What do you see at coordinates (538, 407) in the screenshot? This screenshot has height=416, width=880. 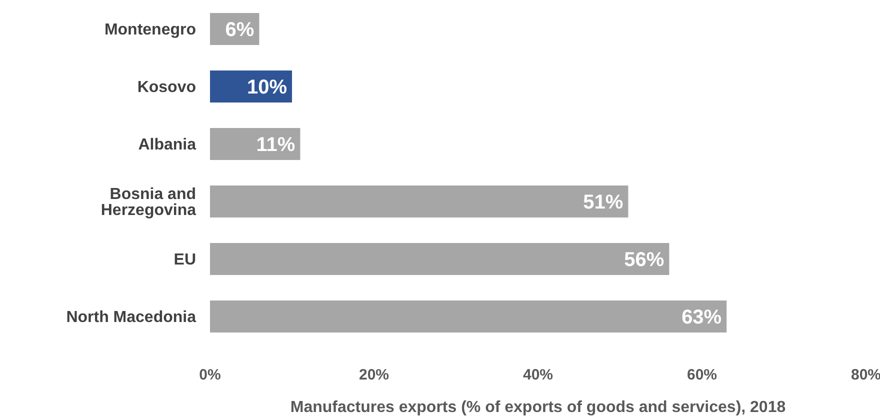 I see `x-axis-title: Manufactures exports (% of exports of goods and services), 2018` at bounding box center [538, 407].